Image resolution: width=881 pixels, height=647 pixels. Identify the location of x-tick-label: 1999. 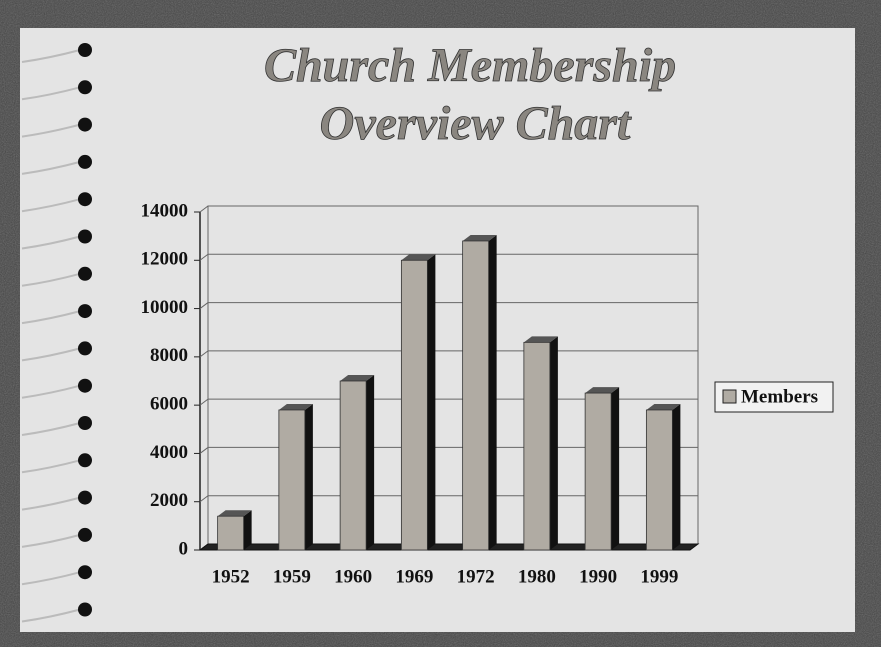
(659, 576).